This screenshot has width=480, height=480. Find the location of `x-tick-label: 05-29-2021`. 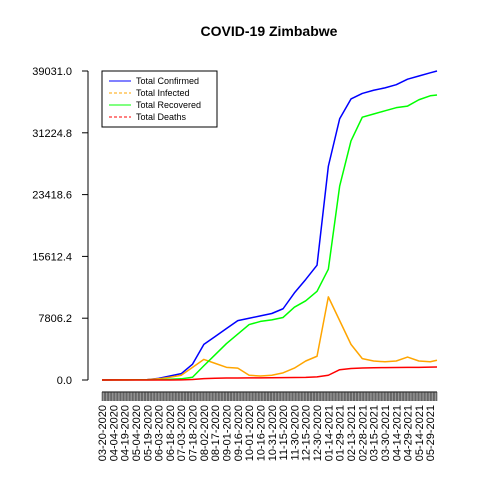

x-tick-label: 05-29-2021 is located at coordinates (431, 433).